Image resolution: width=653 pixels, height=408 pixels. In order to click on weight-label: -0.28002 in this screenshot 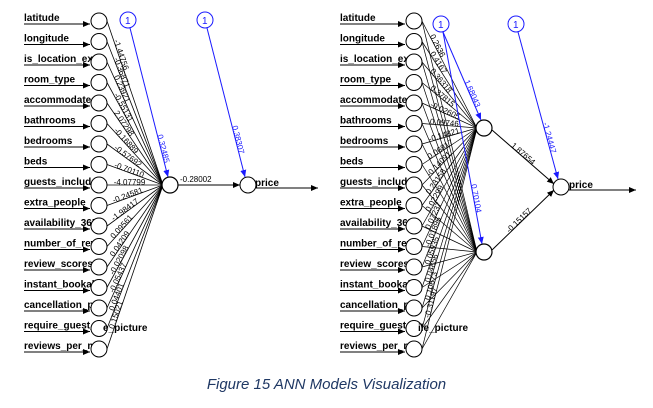, I will do `click(196, 179)`.